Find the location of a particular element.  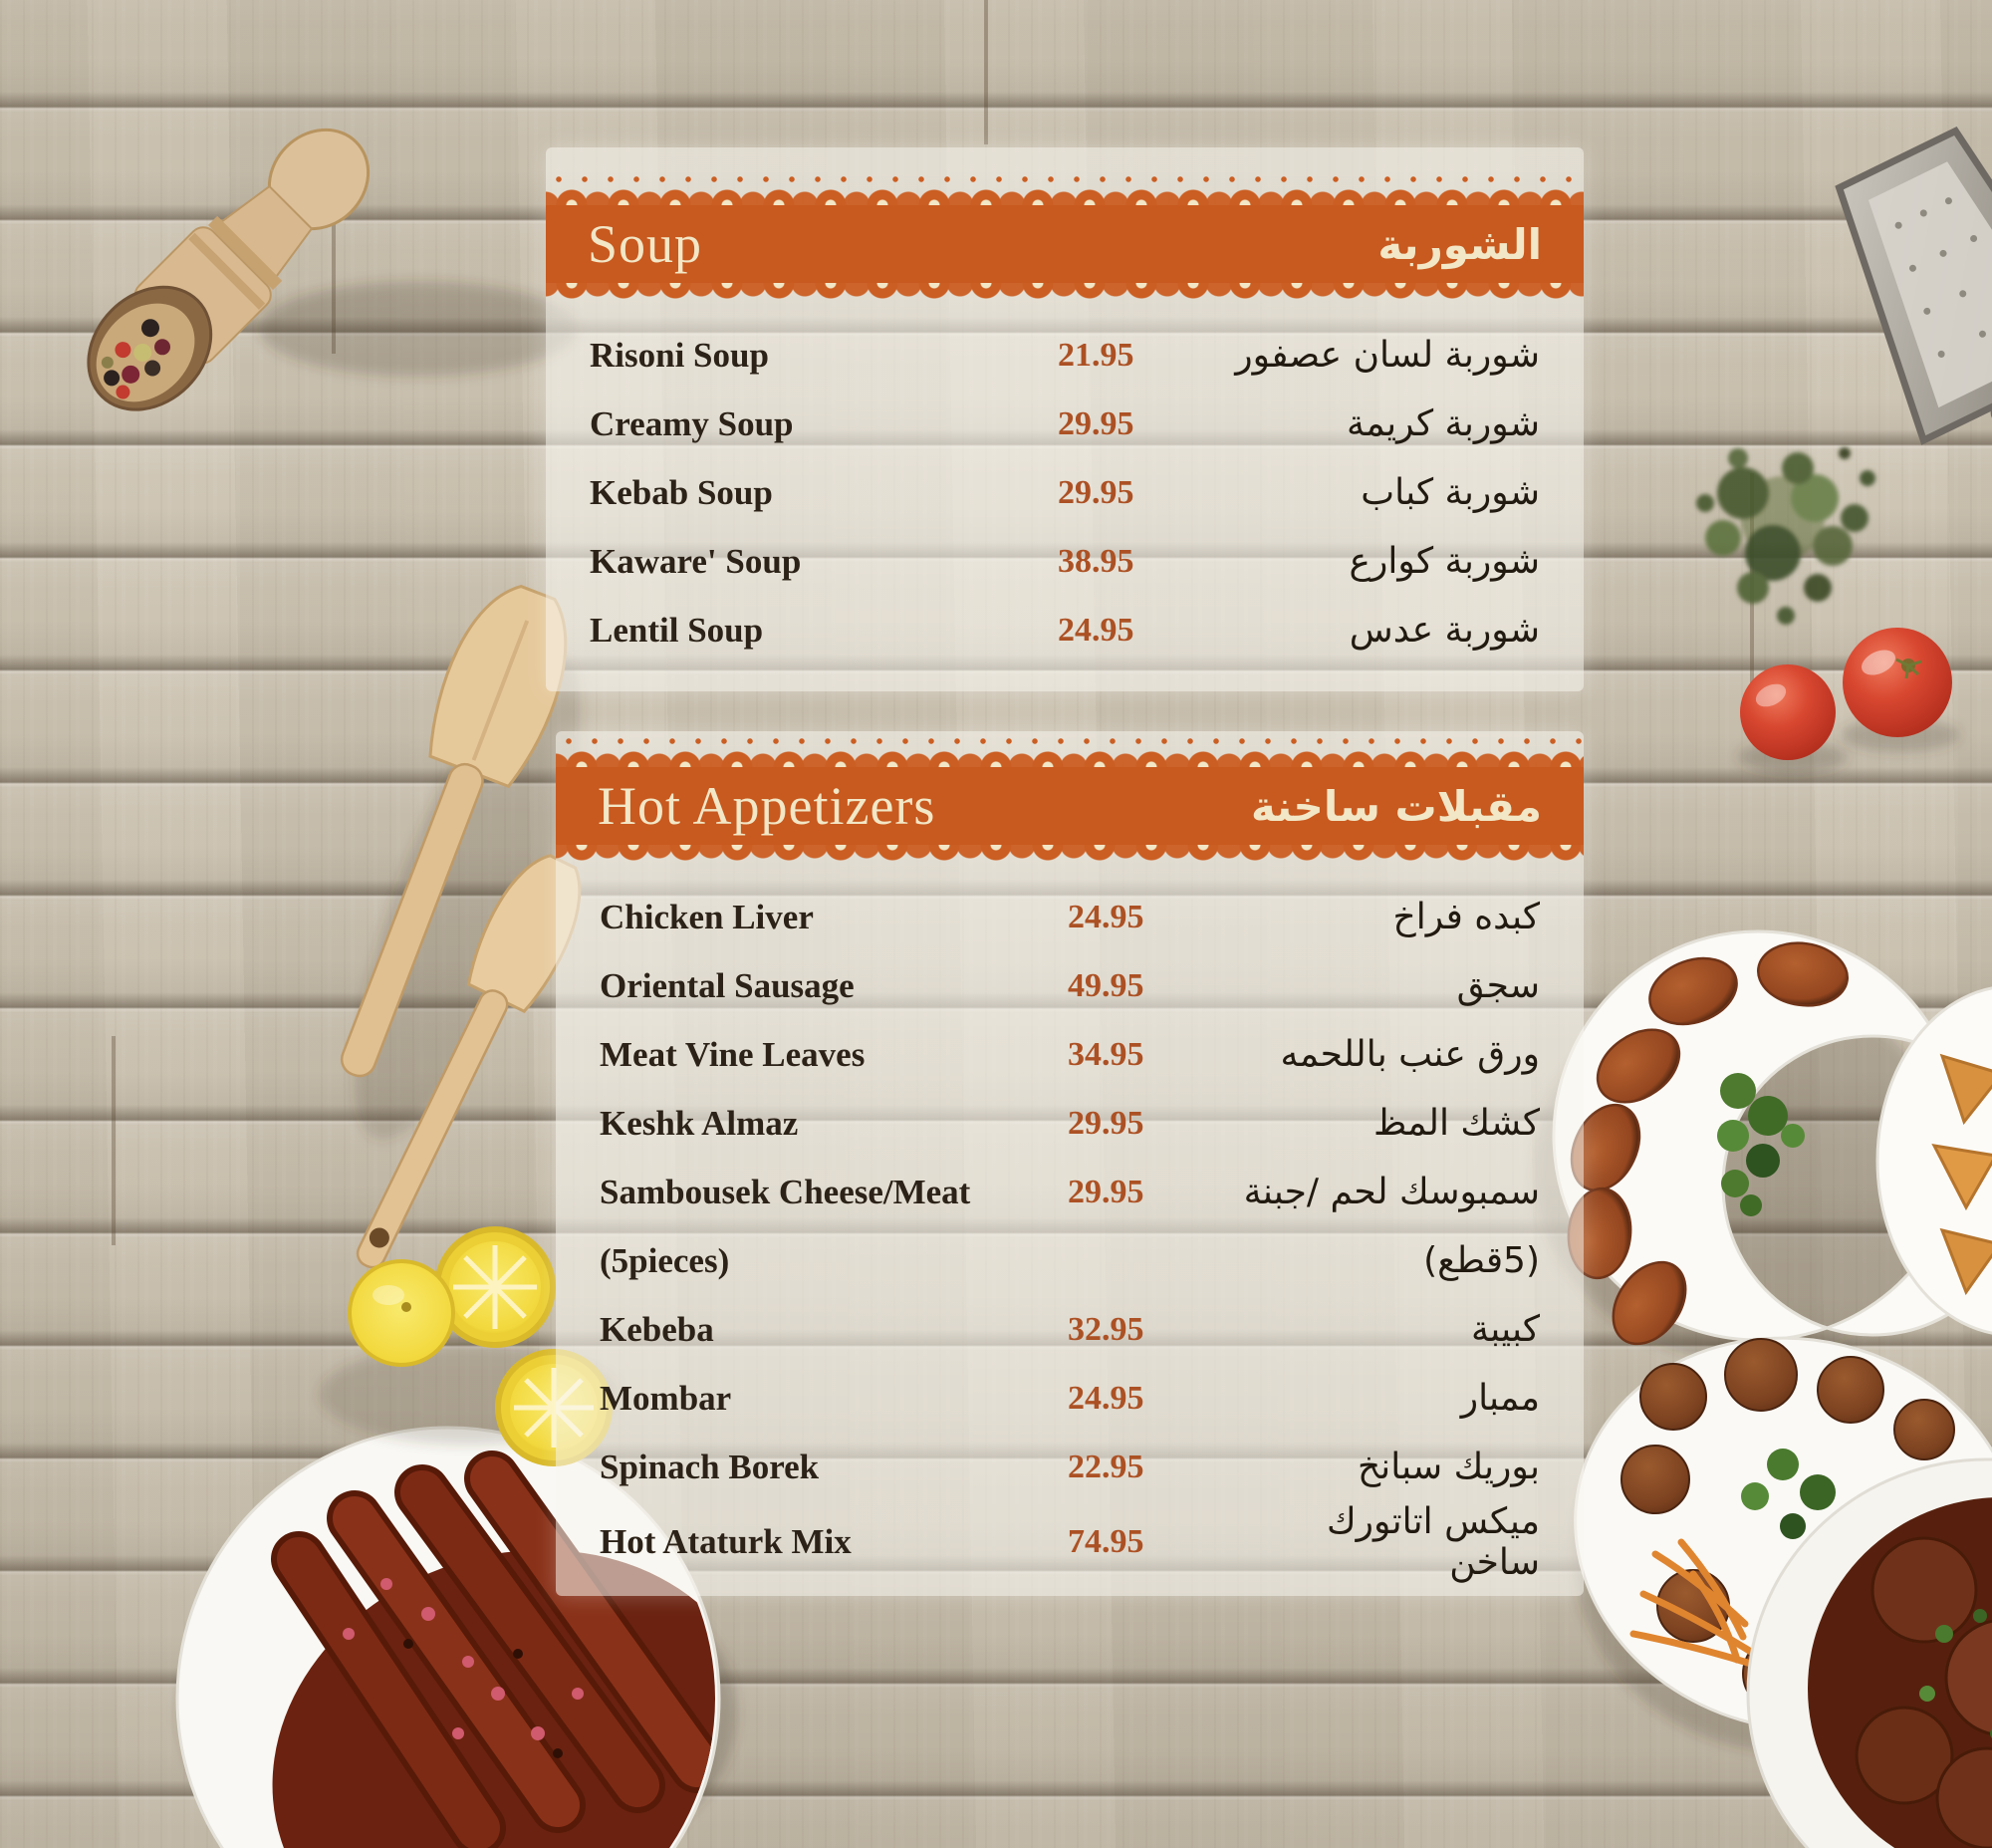

item-name-ar: كبده فراخ is located at coordinates (1466, 917).